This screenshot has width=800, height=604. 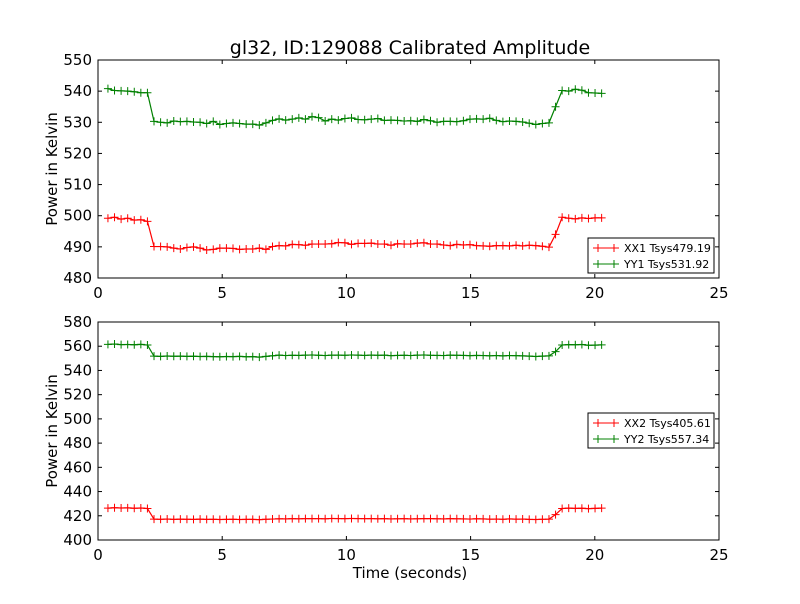 What do you see at coordinates (77, 60) in the screenshot?
I see `y-tick-label: 550` at bounding box center [77, 60].